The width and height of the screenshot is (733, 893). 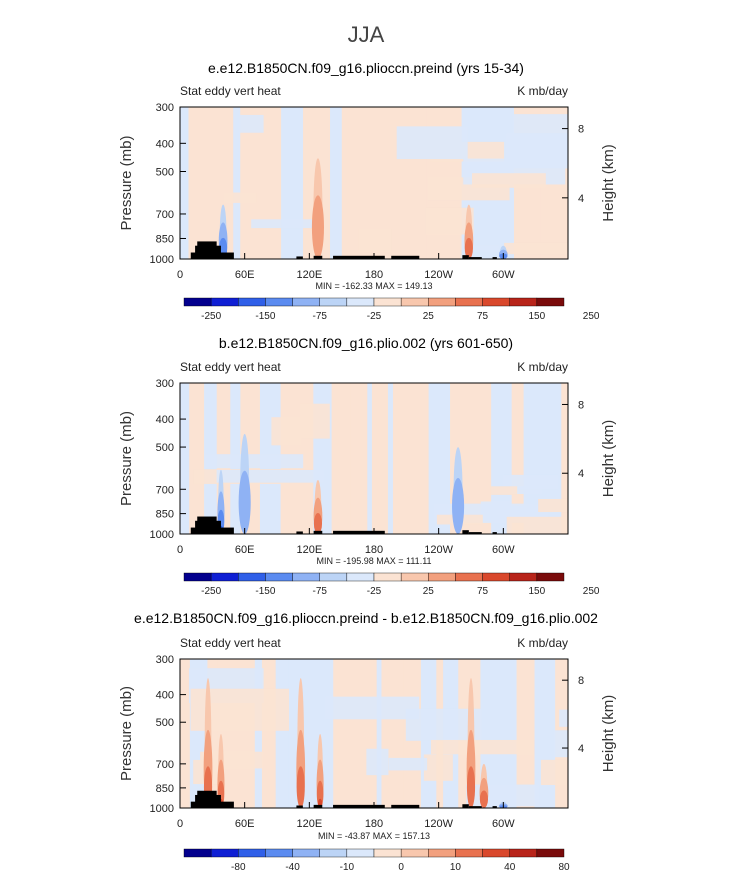 What do you see at coordinates (429, 316) in the screenshot?
I see `colorbar-label: 25` at bounding box center [429, 316].